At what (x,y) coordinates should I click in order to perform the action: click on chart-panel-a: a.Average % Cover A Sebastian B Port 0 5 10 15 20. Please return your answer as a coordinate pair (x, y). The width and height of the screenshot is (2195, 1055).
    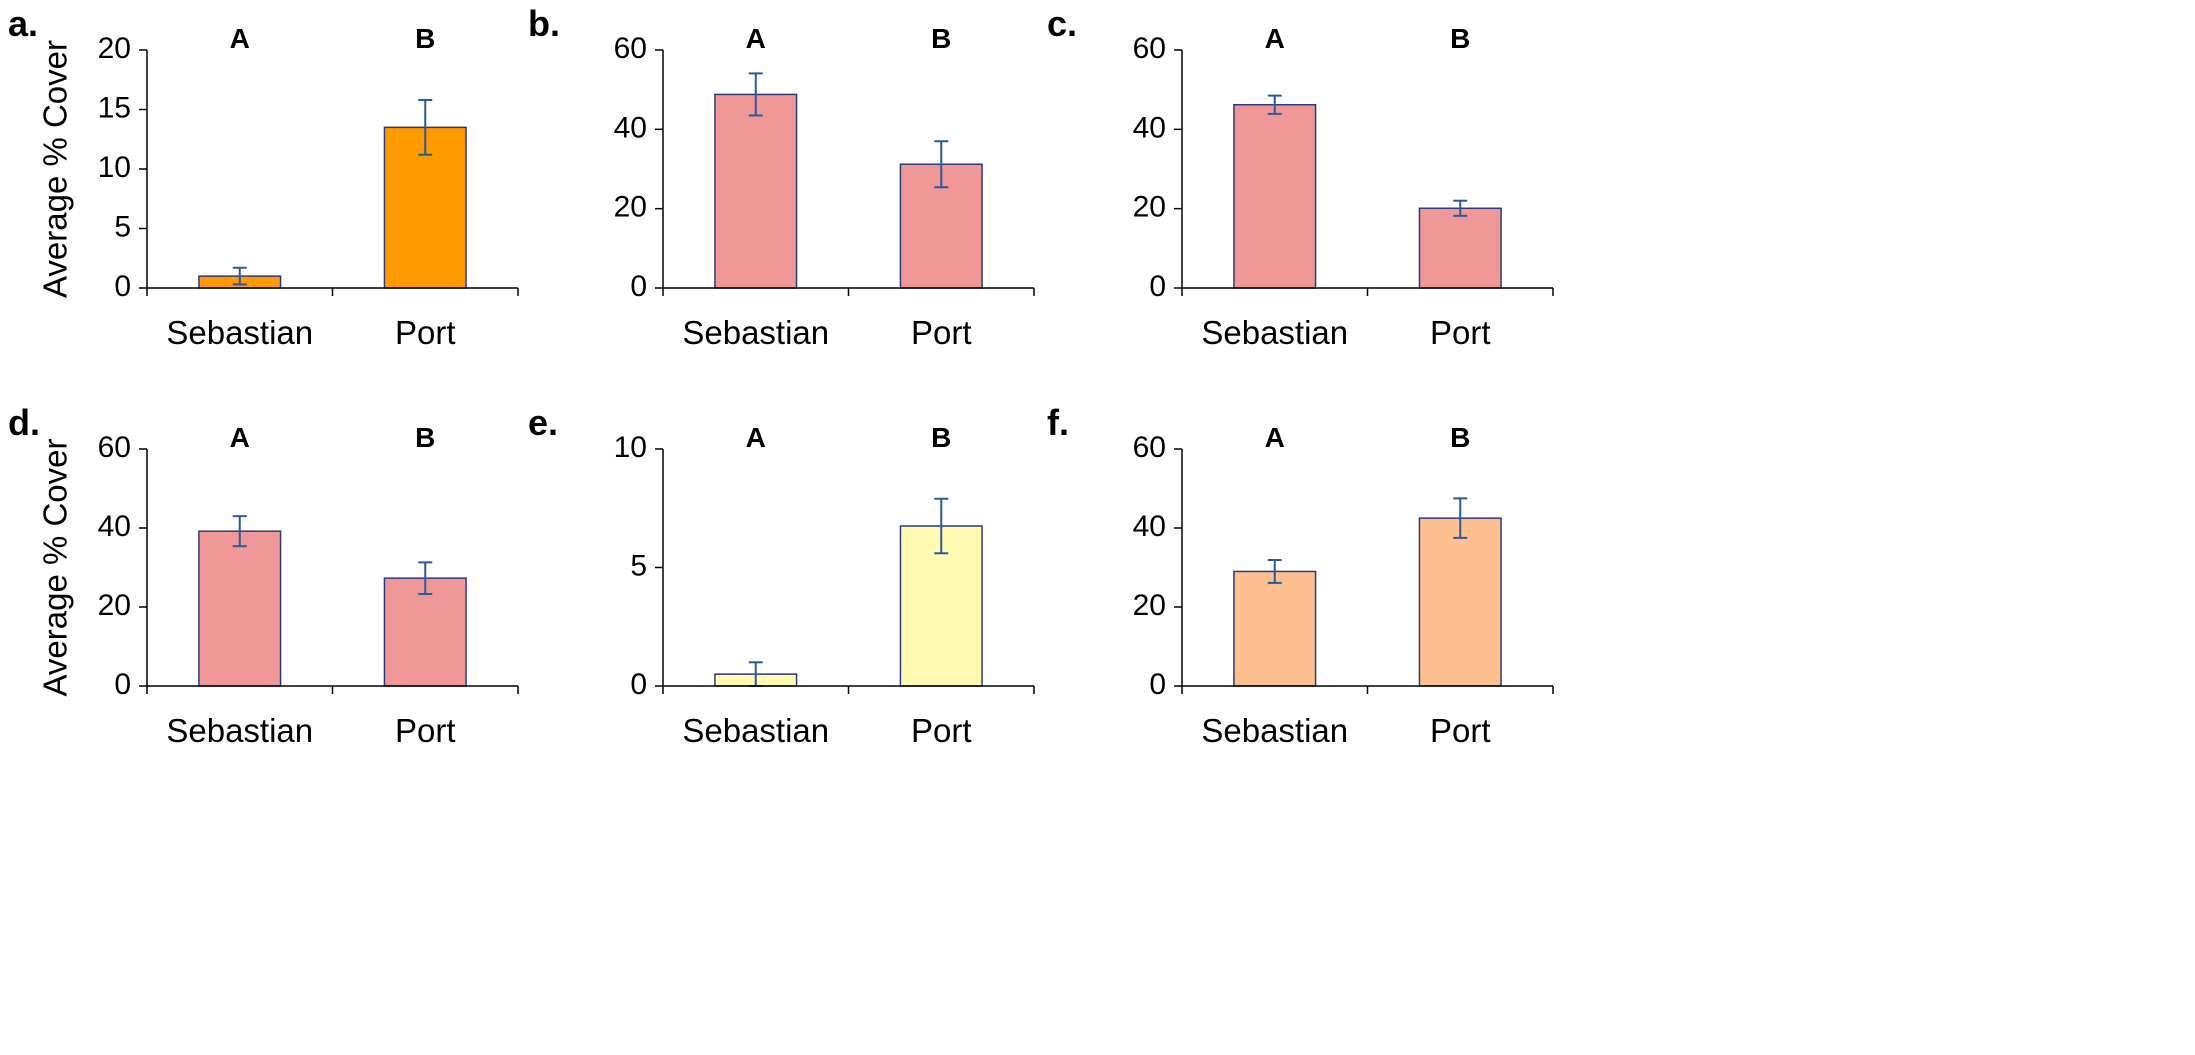
    Looking at the image, I should click on (263, 177).